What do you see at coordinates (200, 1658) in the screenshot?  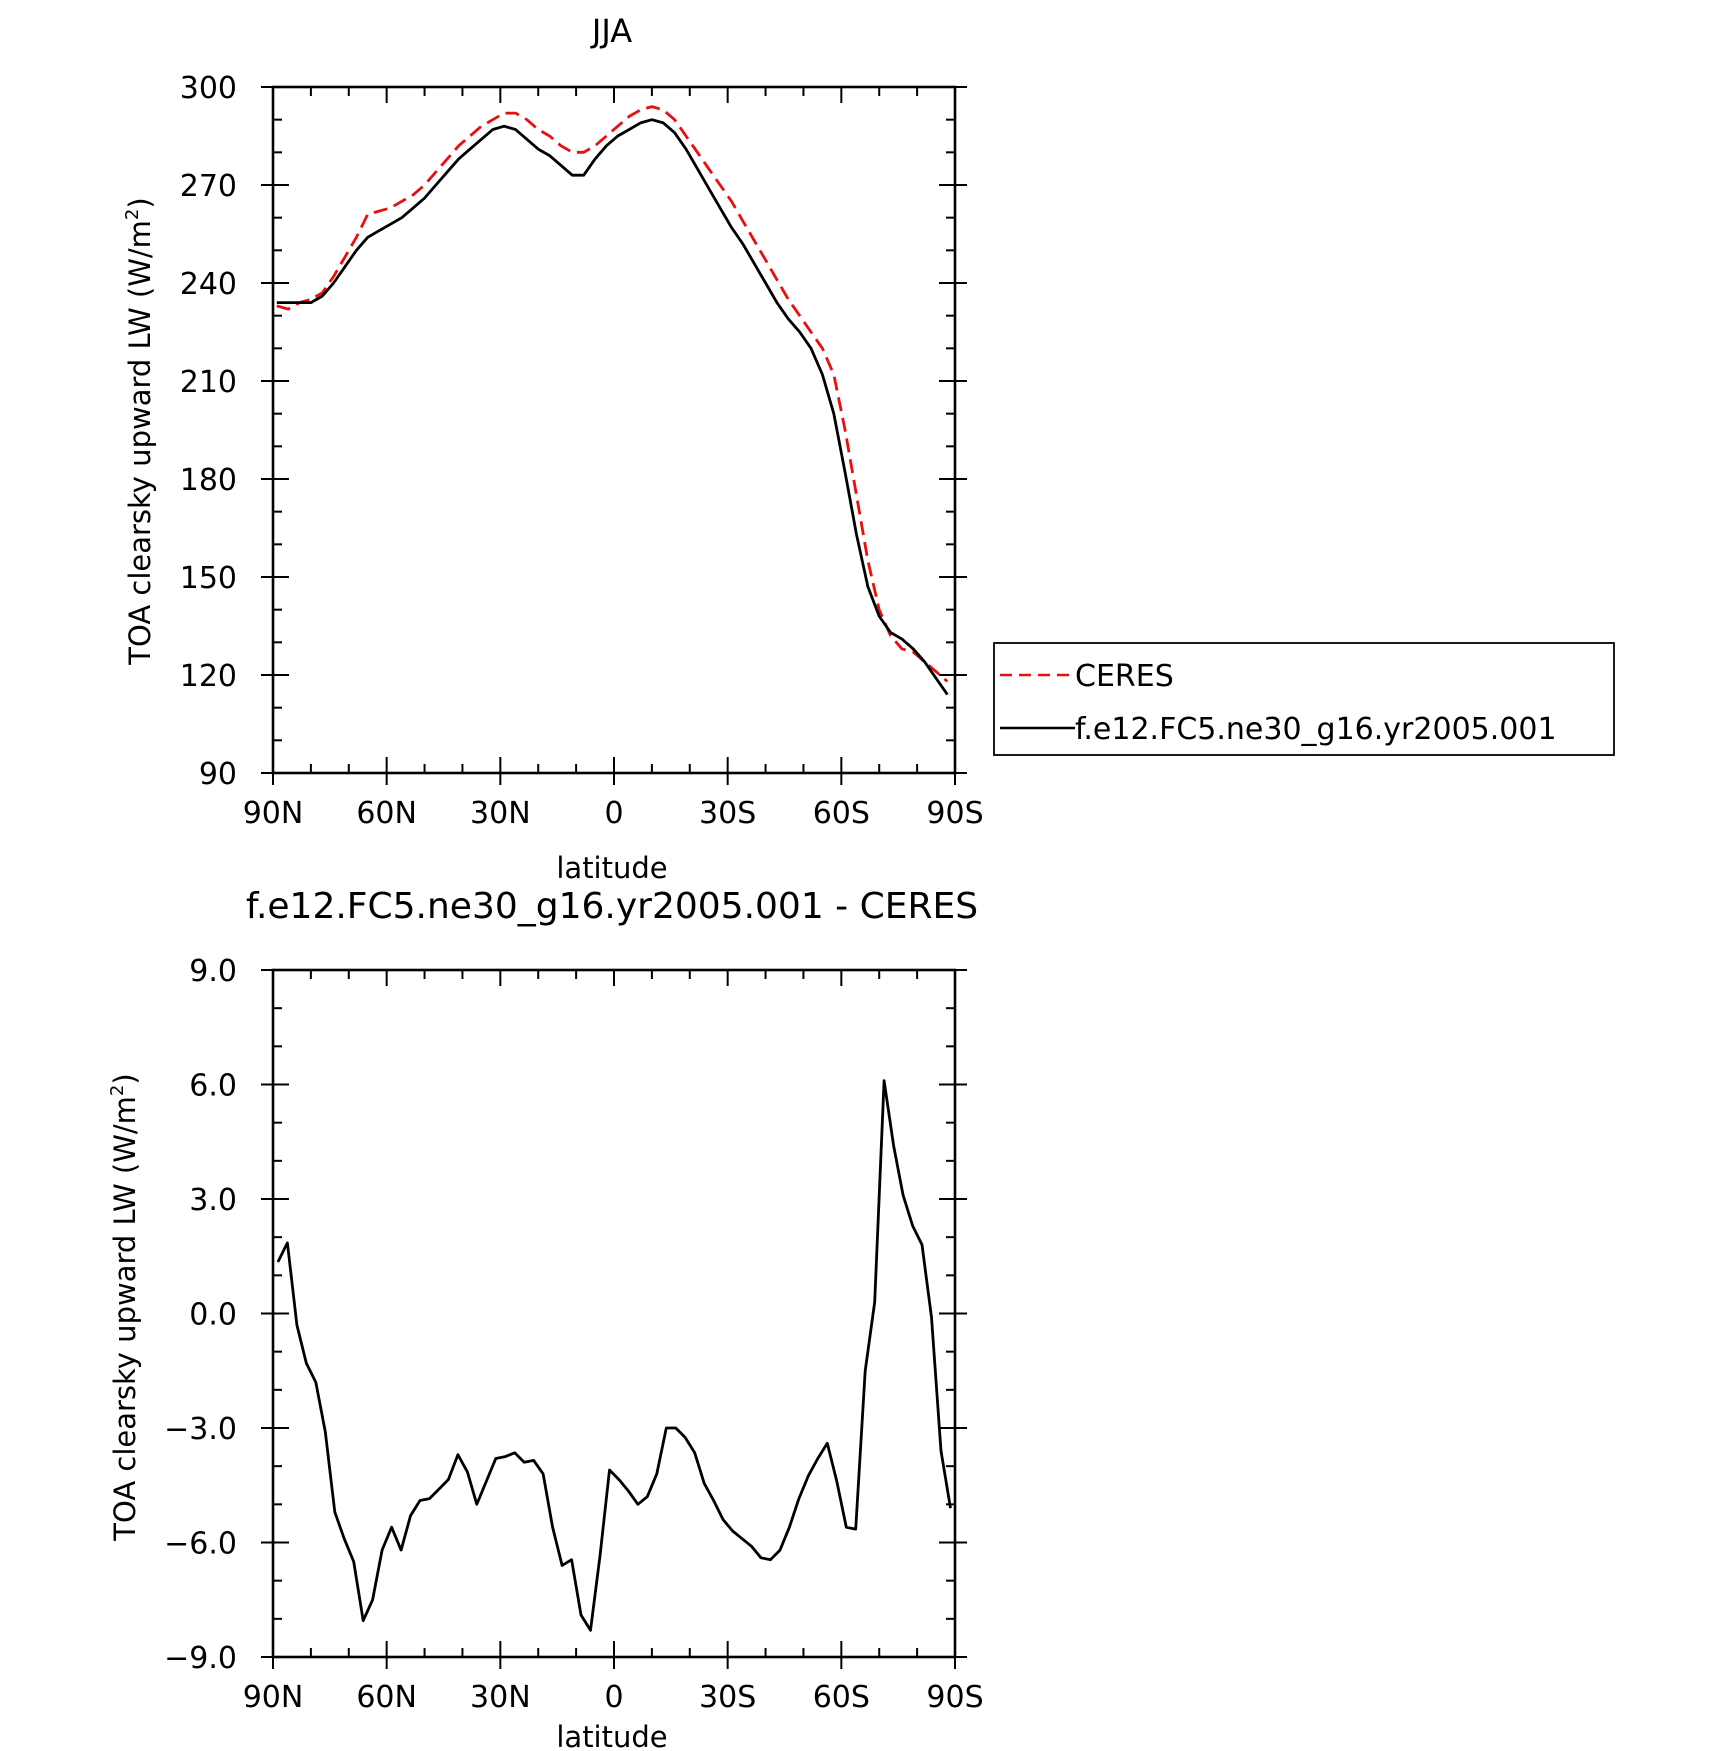 I see `y-tick-label: −9.0` at bounding box center [200, 1658].